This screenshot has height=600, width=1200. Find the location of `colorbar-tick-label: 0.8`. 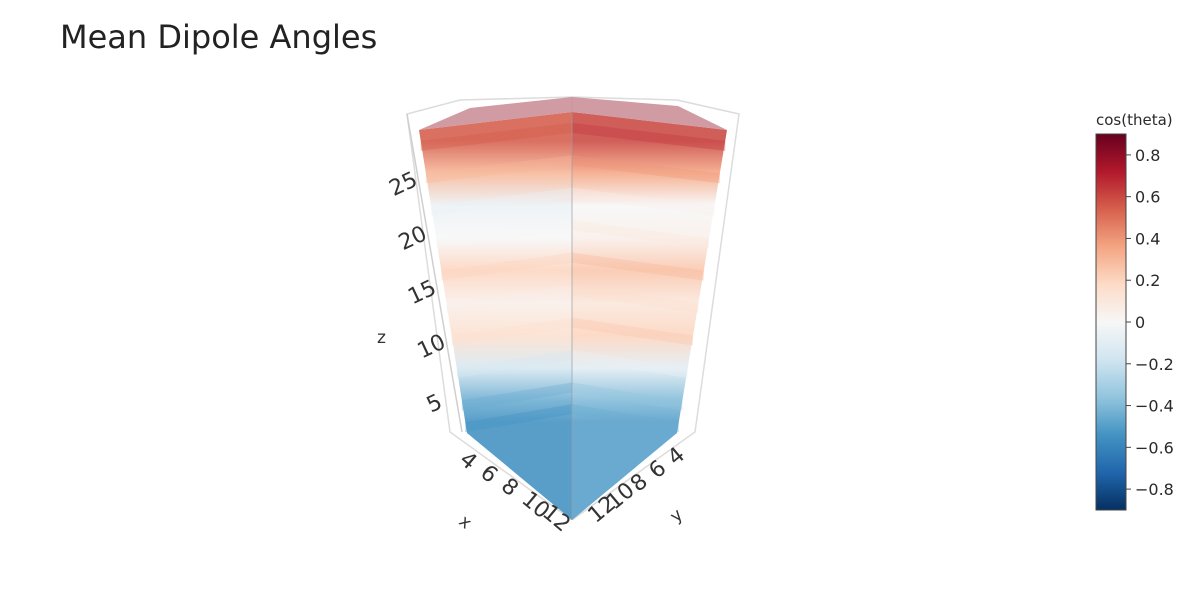

colorbar-tick-label: 0.8 is located at coordinates (1147, 155).